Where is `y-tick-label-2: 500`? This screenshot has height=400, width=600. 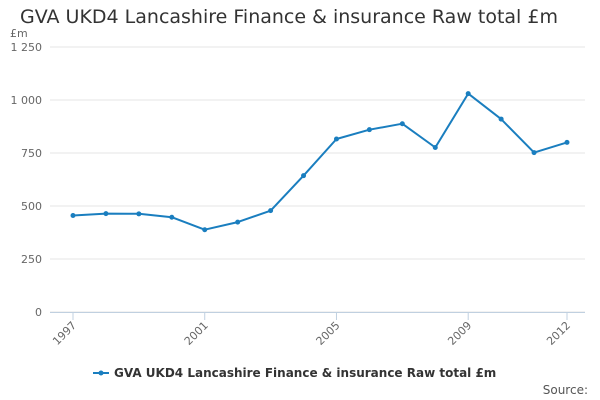 y-tick-label-2: 500 is located at coordinates (31, 206).